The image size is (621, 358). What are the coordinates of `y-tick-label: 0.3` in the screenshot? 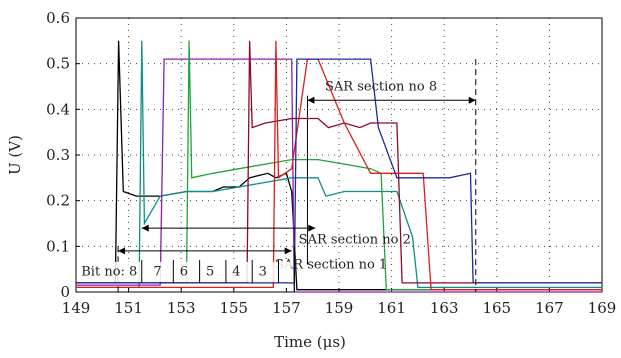 It's located at (58, 155).